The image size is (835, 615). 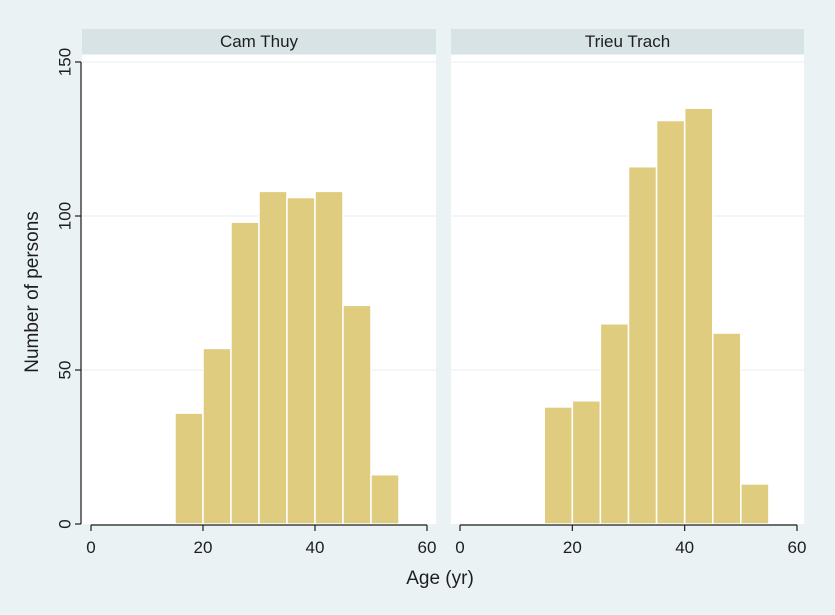 What do you see at coordinates (65, 523) in the screenshot?
I see `y-tick-label: 0` at bounding box center [65, 523].